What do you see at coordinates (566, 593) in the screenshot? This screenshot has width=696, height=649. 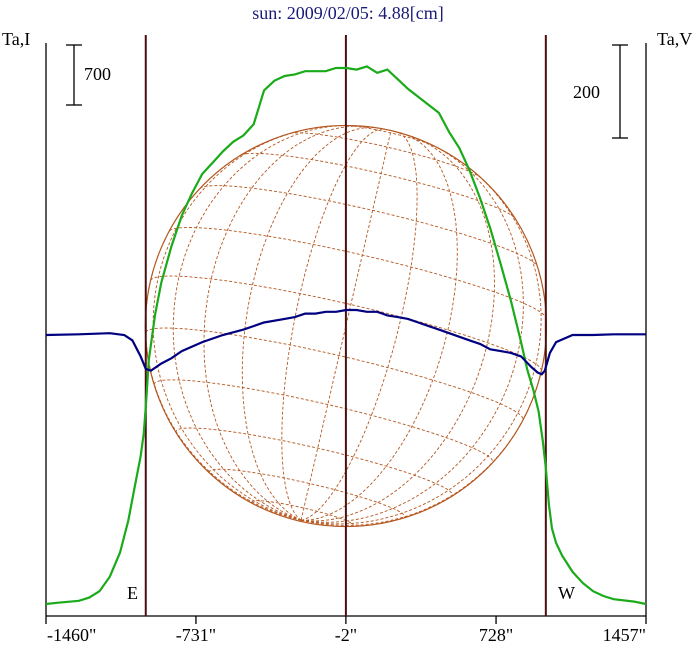 I see `west-limb-label: W` at bounding box center [566, 593].